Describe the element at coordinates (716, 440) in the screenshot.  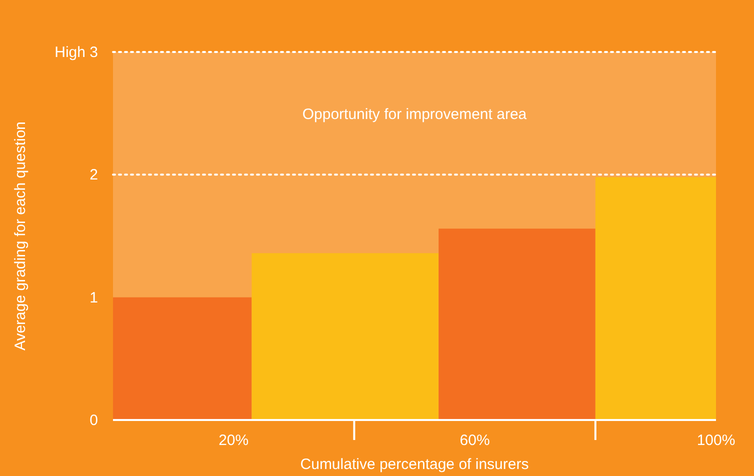
I see `x-tick-label: 100%` at that location.